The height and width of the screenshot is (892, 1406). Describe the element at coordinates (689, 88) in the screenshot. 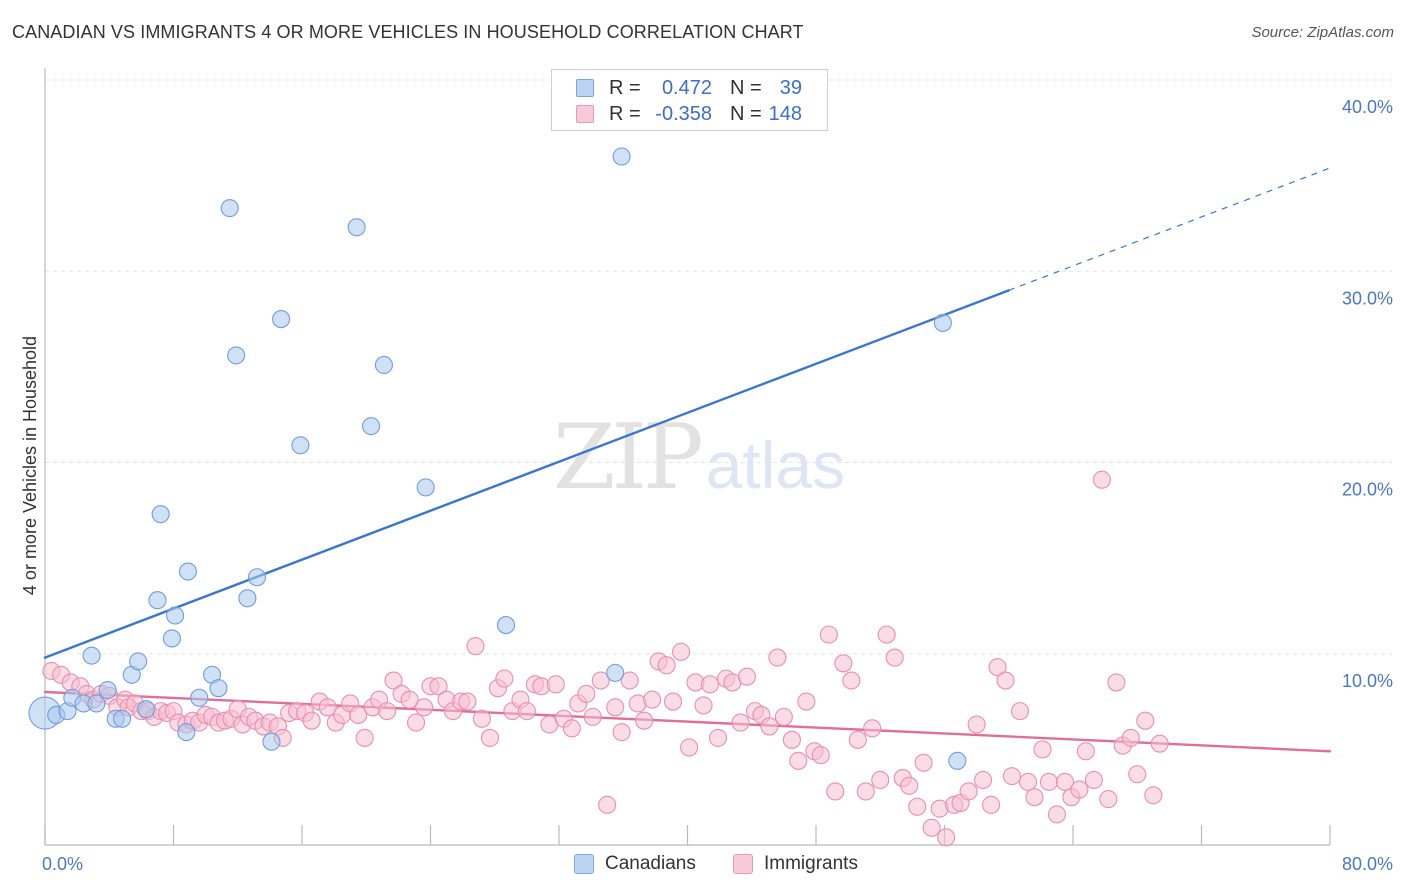

I see `legend-row-canadians: R = 0.472 N = 39` at that location.